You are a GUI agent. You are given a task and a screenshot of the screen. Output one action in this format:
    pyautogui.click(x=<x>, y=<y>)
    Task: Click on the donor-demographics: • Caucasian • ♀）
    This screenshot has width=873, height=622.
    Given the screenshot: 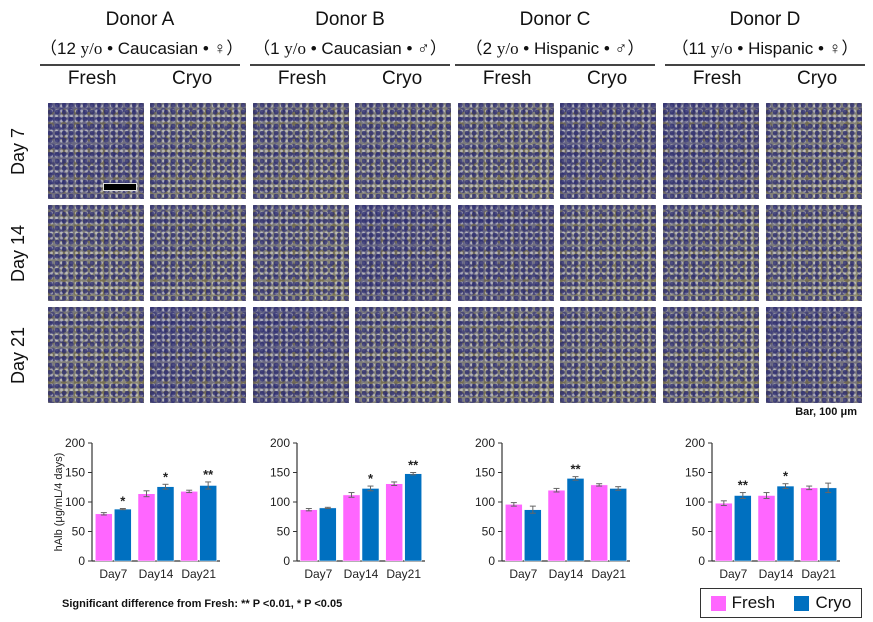 What is the action you would take?
    pyautogui.click(x=173, y=48)
    